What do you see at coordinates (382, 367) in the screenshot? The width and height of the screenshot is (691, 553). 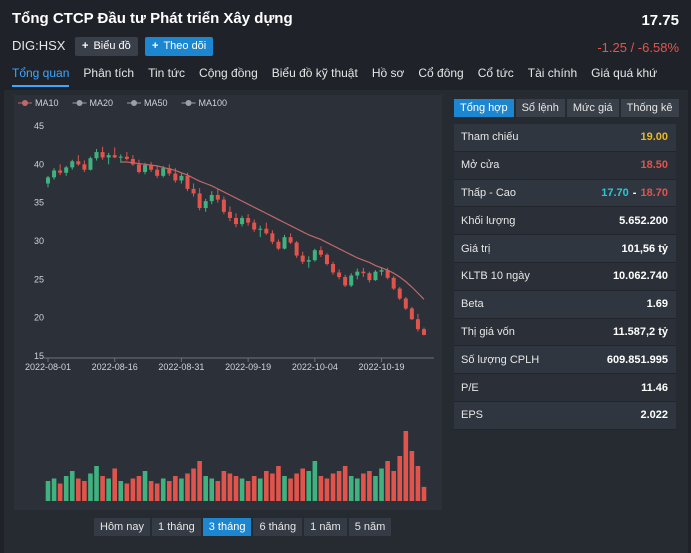 I see `x-tick-label: 2022-10-19` at bounding box center [382, 367].